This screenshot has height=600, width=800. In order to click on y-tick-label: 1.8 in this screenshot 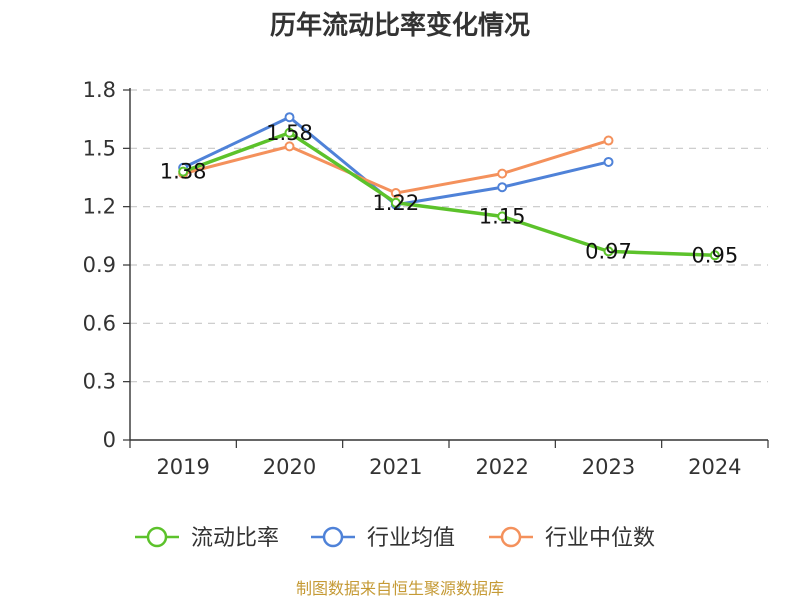, I will do `click(99, 90)`.